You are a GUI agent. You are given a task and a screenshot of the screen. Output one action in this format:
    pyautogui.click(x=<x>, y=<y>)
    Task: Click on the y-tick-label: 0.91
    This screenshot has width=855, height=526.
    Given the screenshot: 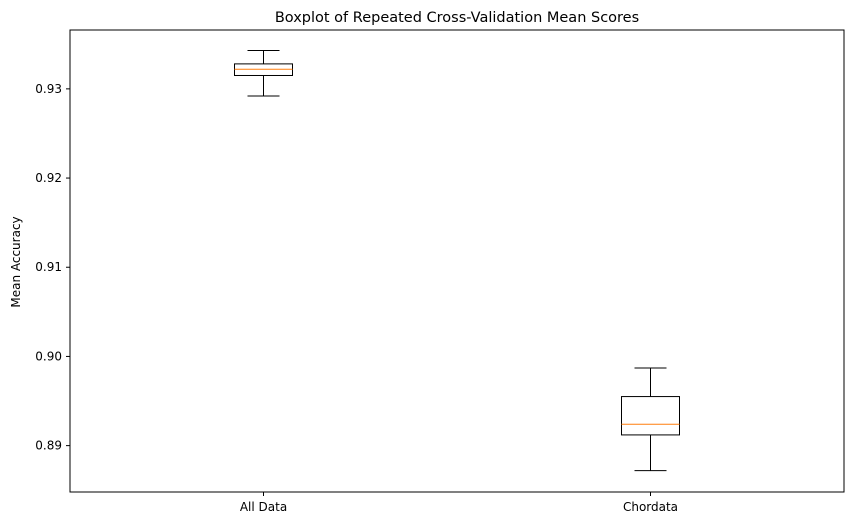 What is the action you would take?
    pyautogui.click(x=48, y=267)
    